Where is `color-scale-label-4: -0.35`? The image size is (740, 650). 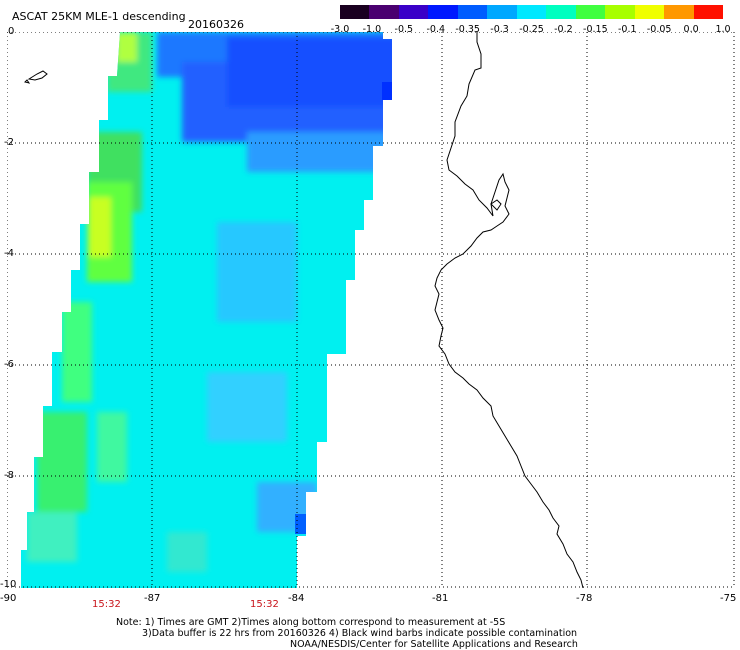
color-scale-label-4: -0.35 is located at coordinates (467, 29).